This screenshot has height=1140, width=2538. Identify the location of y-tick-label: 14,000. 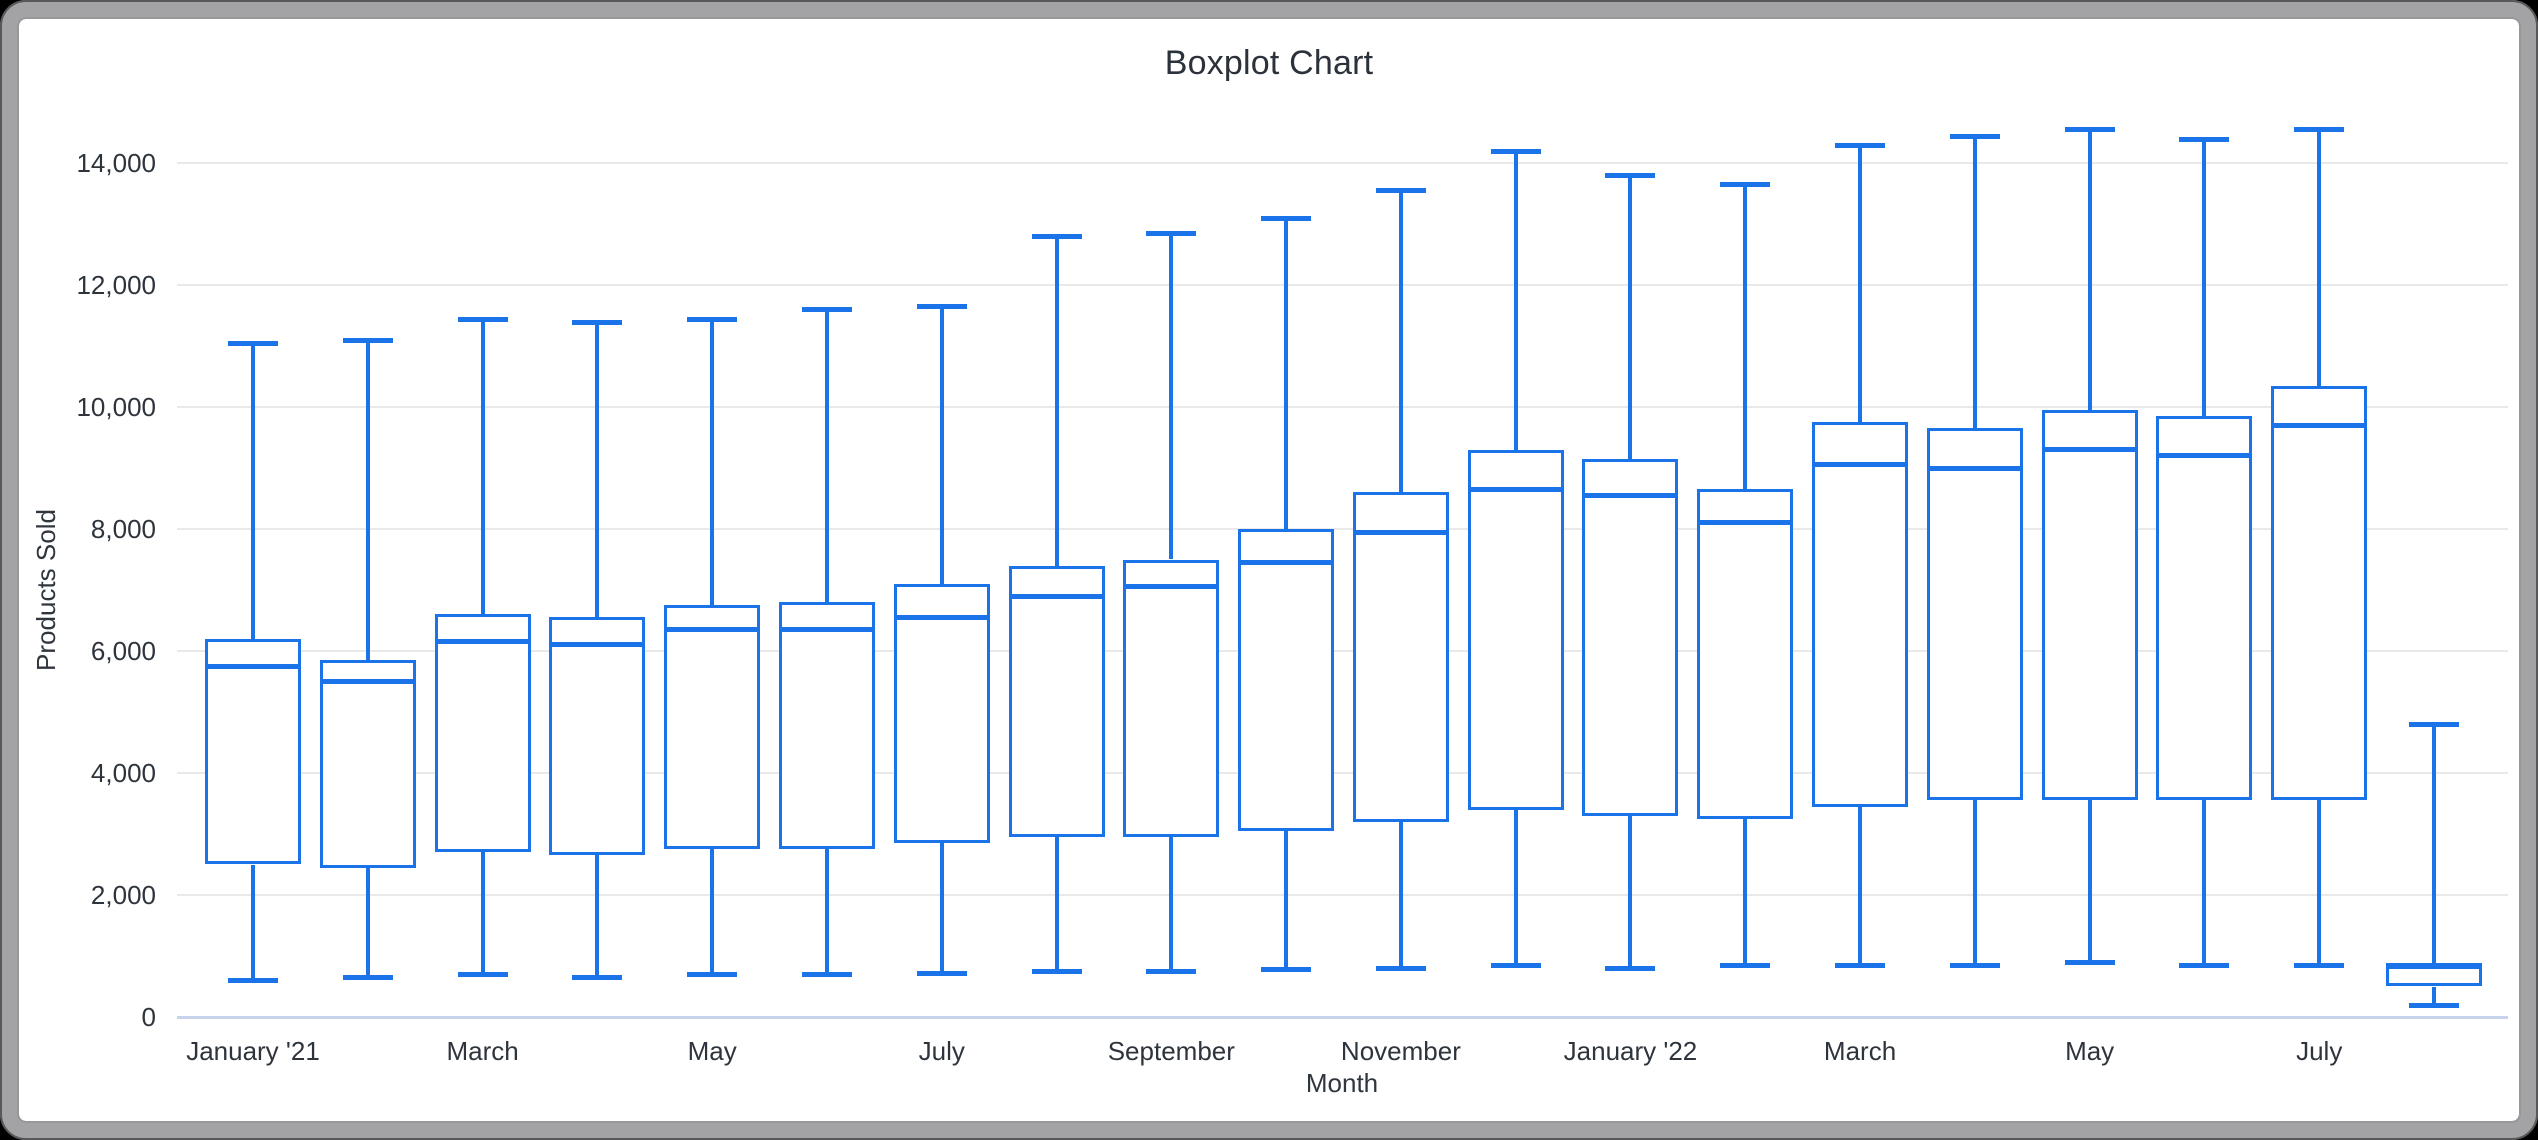
(116, 163).